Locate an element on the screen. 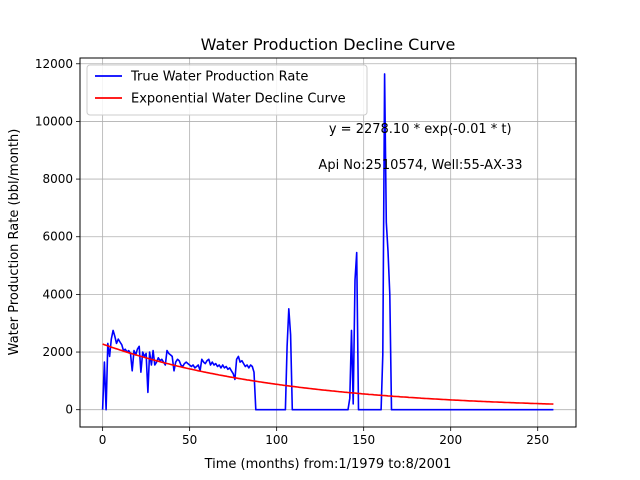  x-tick-label: 100 is located at coordinates (276, 440).